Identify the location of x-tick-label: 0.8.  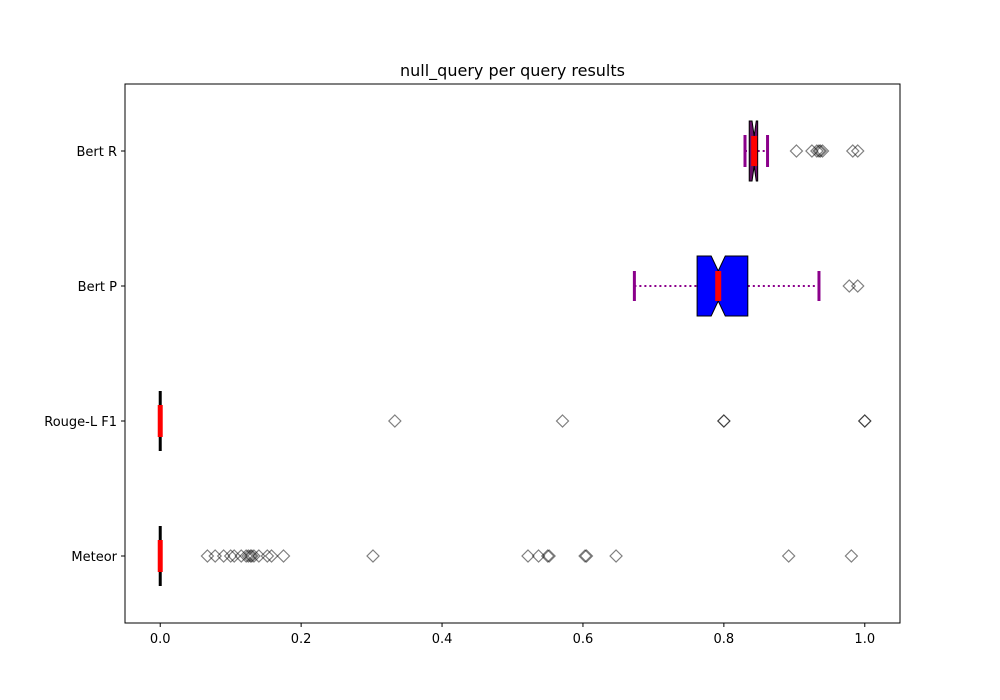
(724, 639).